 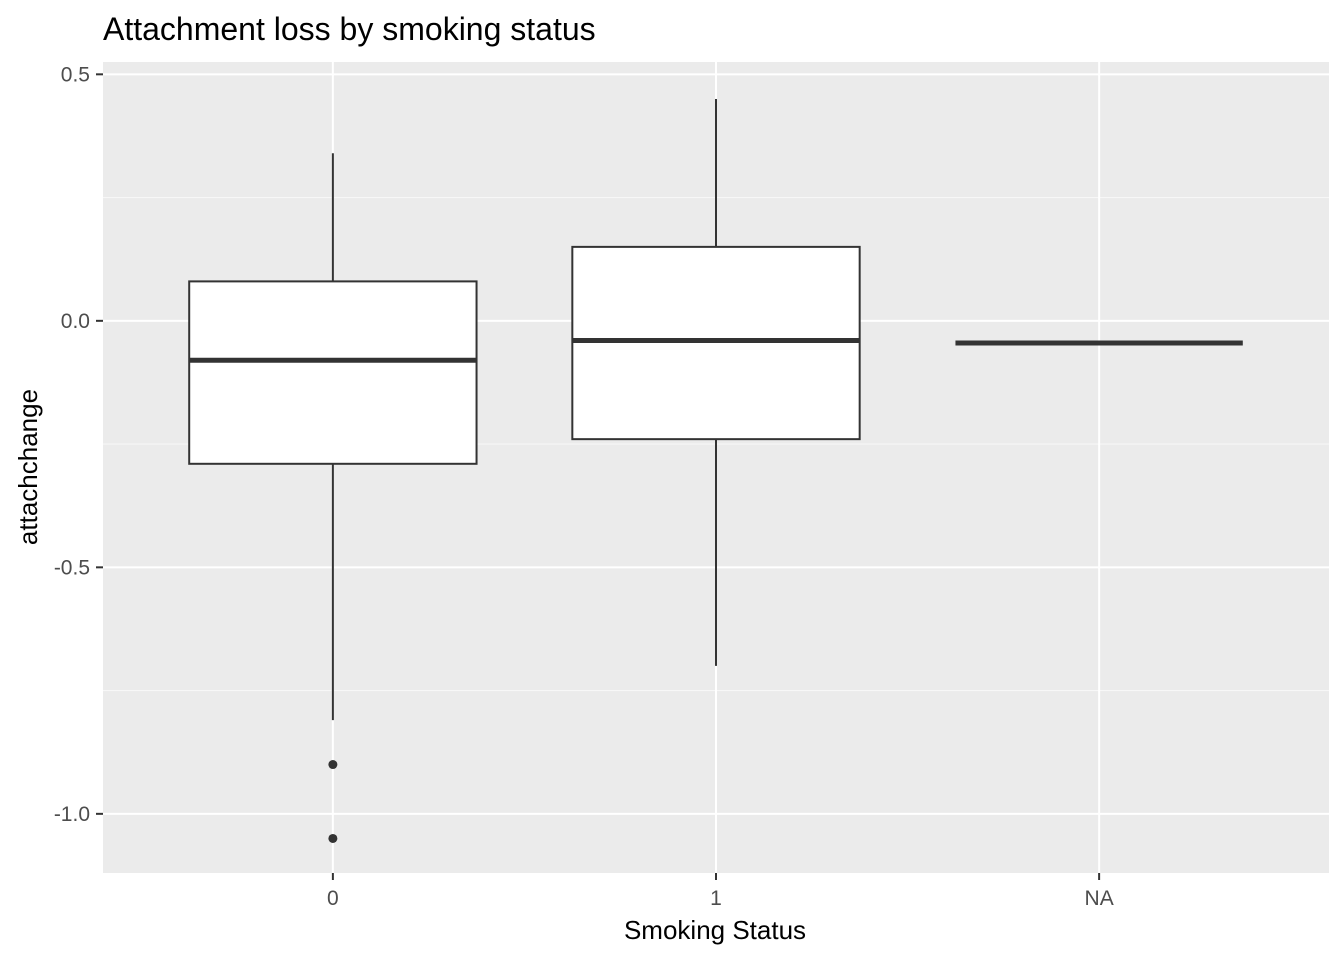 I want to click on chart-title: Attachment loss by smoking status, so click(x=349, y=29).